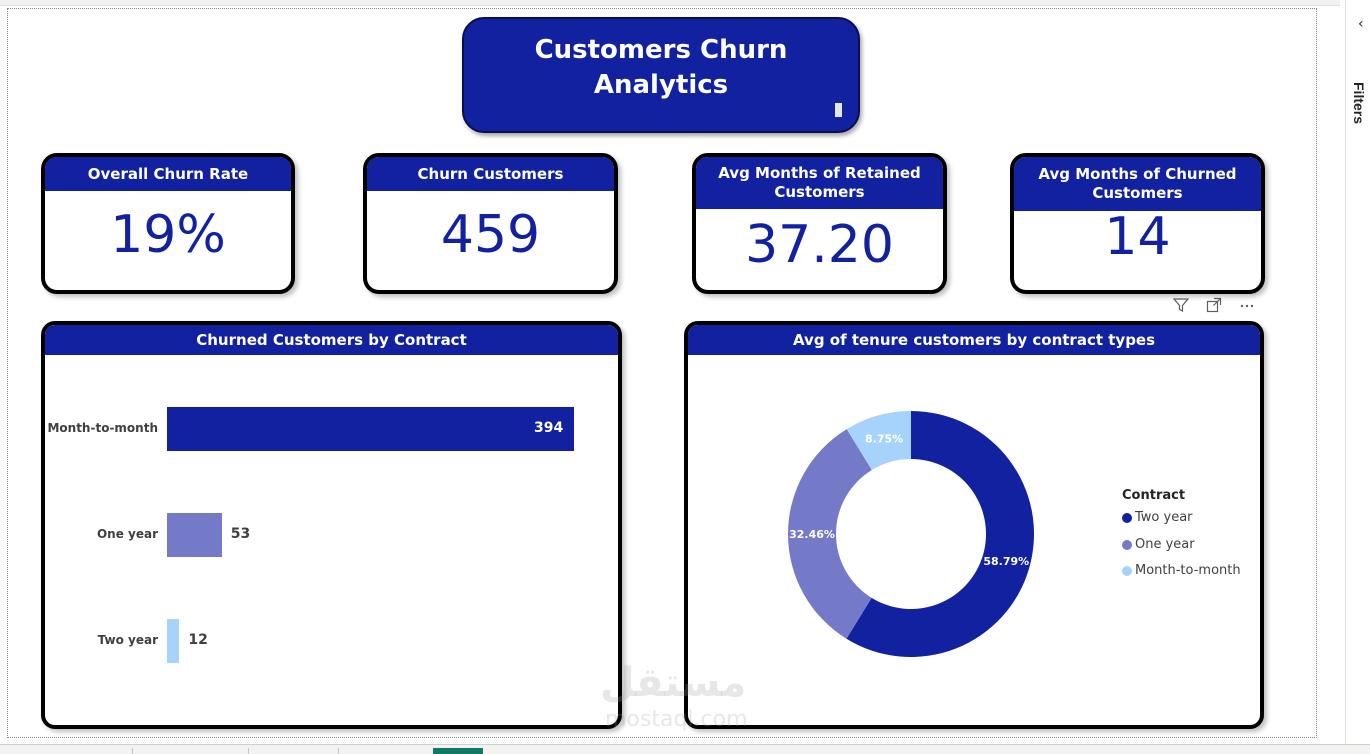 The image size is (1370, 754). What do you see at coordinates (490, 174) in the screenshot?
I see `kpi-label: Churn Customers` at bounding box center [490, 174].